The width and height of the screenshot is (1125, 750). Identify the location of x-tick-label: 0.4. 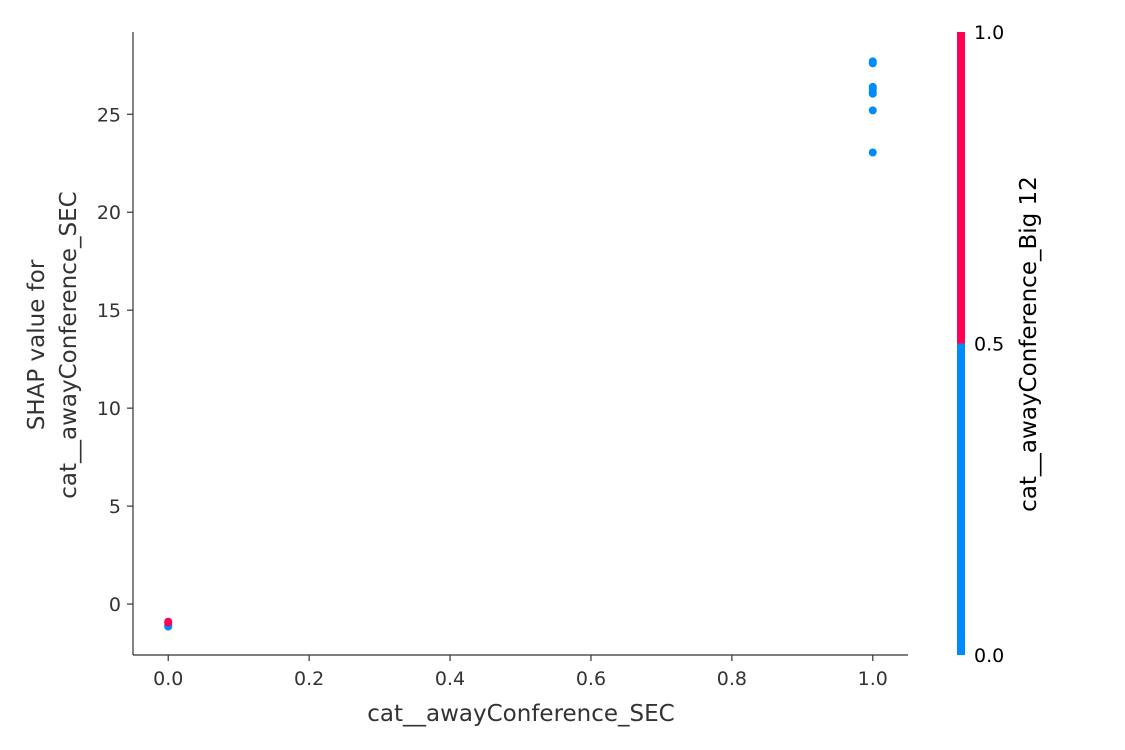
(450, 679).